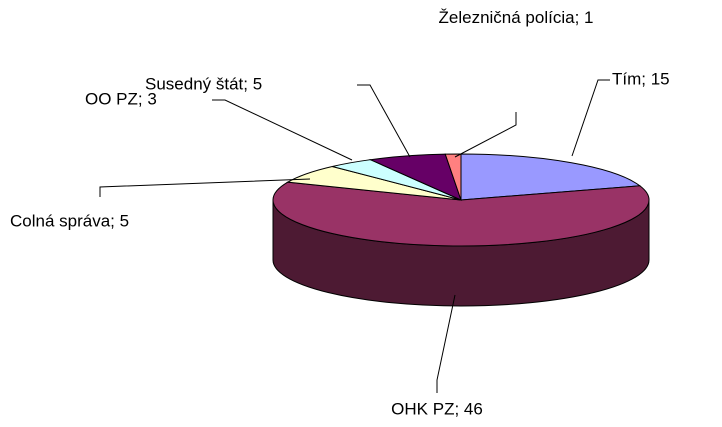 This screenshot has height=427, width=722. I want to click on slice-label: Tím; 15, so click(641, 78).